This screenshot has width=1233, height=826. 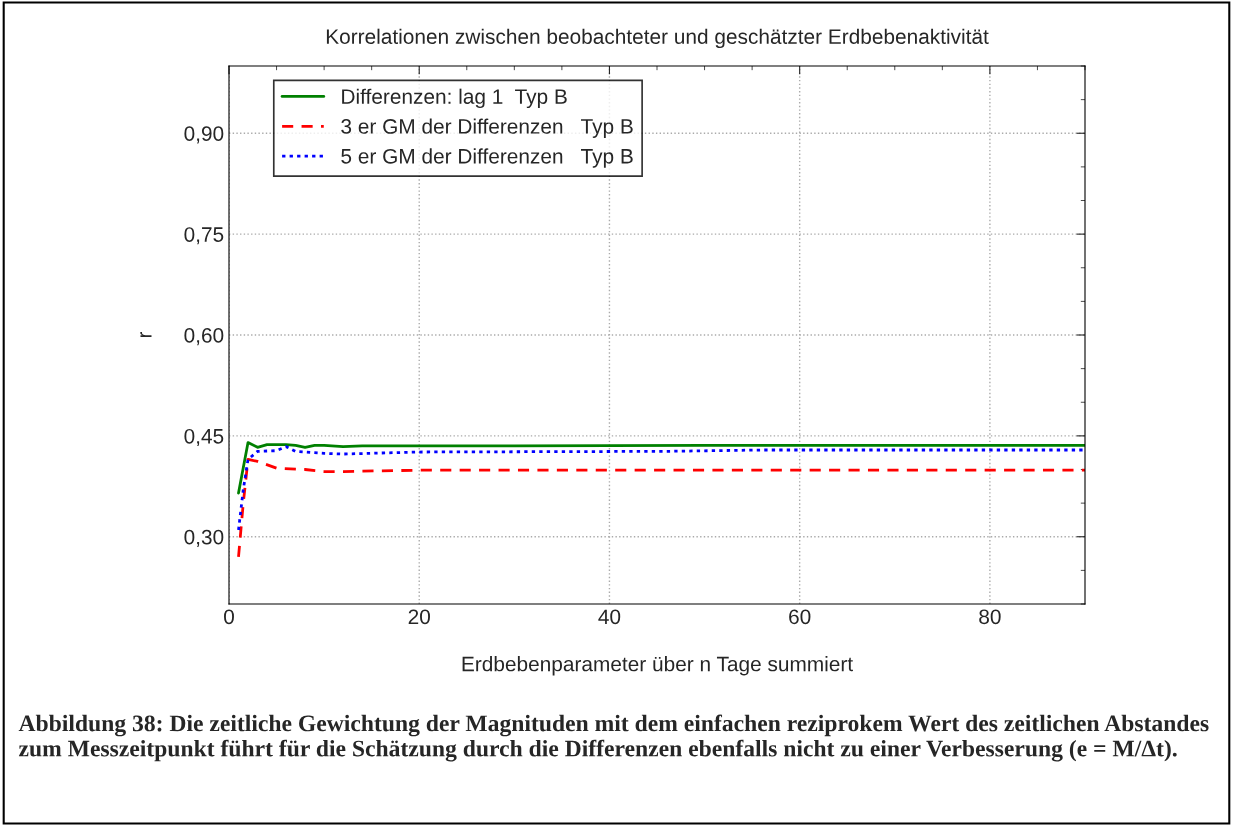 I want to click on legend-label: 3 er GM der Differenzen Typ B, so click(x=487, y=128).